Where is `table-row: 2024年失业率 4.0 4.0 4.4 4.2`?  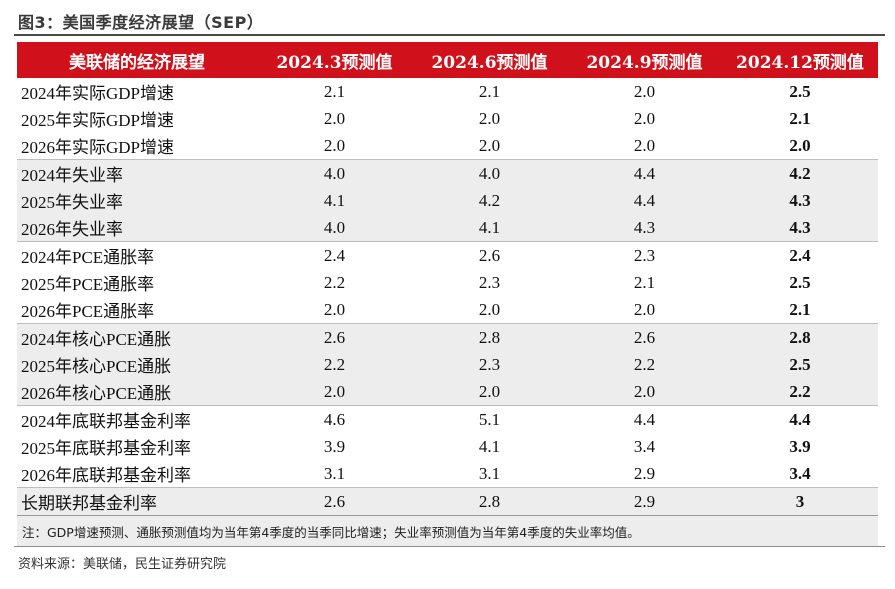
table-row: 2024年失业率 4.0 4.0 4.4 4.2 is located at coordinates (447, 173).